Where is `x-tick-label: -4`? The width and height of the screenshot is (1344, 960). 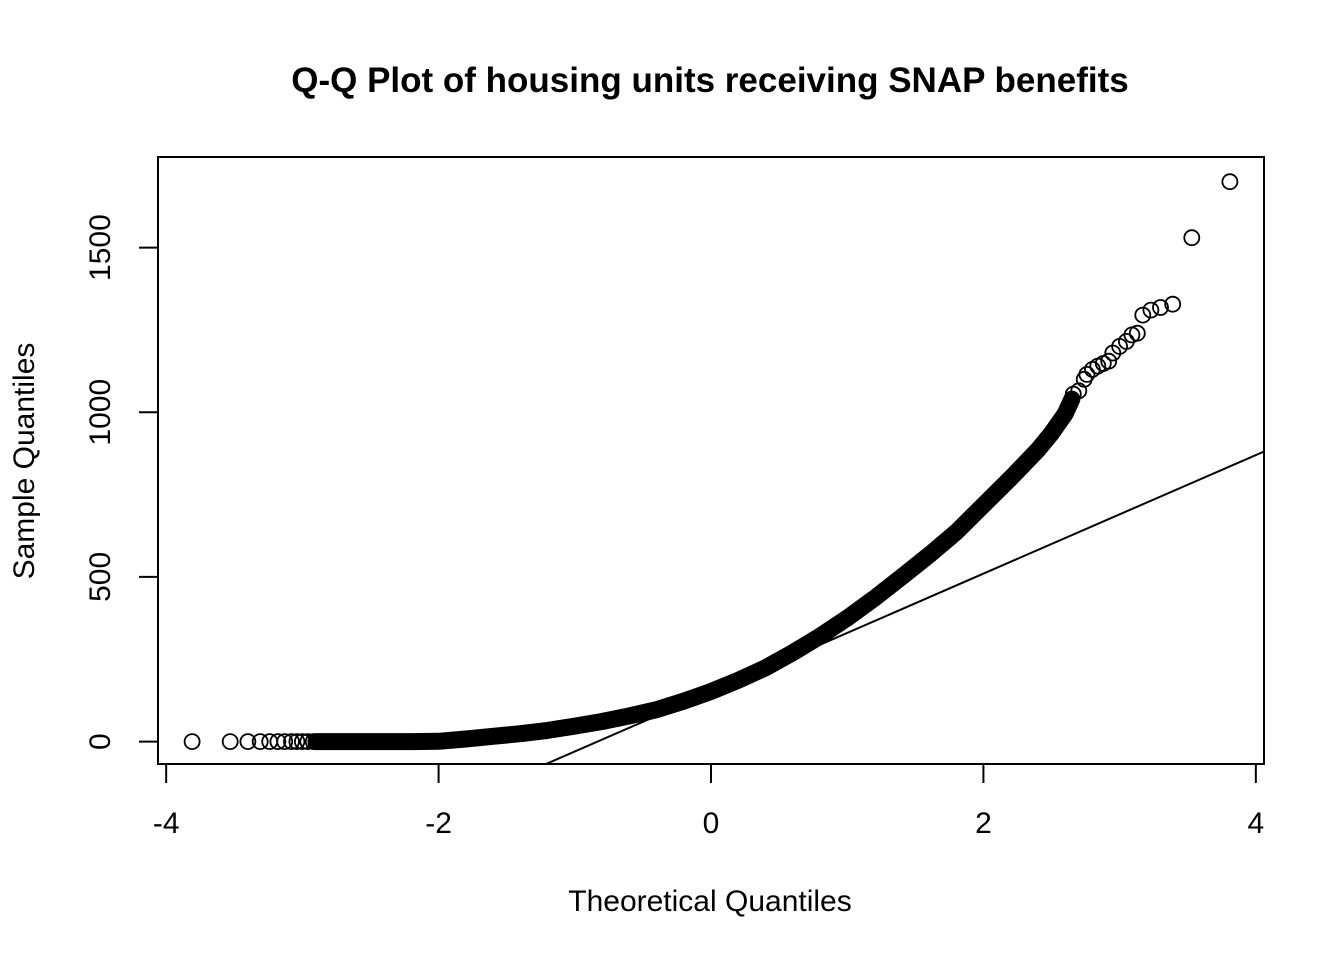 x-tick-label: -4 is located at coordinates (166, 823).